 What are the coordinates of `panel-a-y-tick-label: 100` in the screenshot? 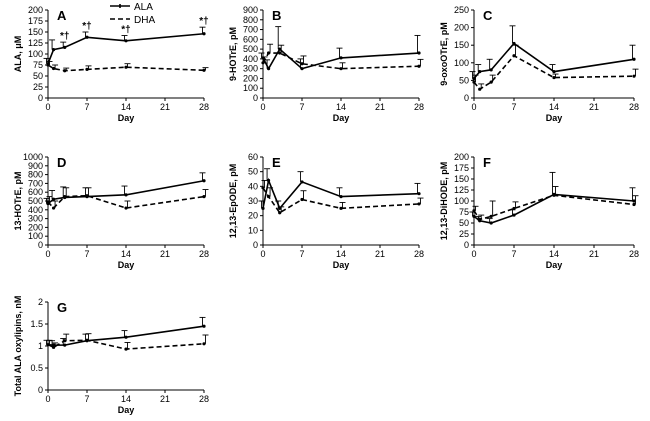 It's located at (35, 54).